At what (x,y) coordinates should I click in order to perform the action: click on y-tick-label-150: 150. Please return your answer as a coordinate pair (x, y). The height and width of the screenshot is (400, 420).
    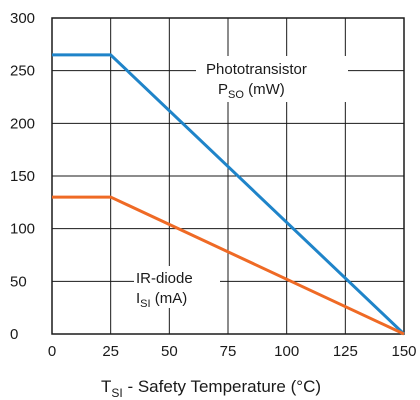
    Looking at the image, I should click on (22, 176).